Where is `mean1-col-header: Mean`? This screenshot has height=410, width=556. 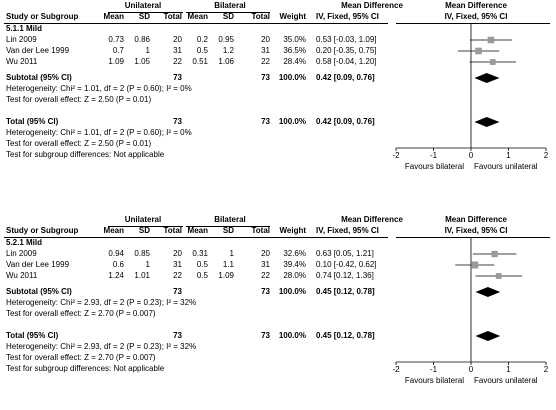
mean1-col-header: Mean is located at coordinates (113, 16).